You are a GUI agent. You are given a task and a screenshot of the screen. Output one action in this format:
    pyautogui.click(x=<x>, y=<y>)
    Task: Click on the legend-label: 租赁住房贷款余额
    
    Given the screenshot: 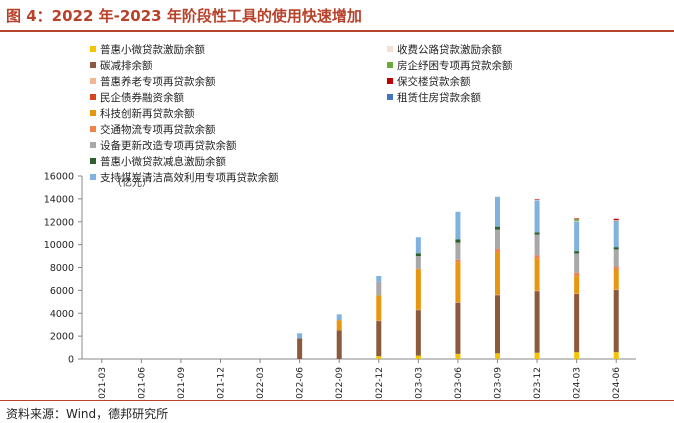 What is the action you would take?
    pyautogui.click(x=439, y=97)
    